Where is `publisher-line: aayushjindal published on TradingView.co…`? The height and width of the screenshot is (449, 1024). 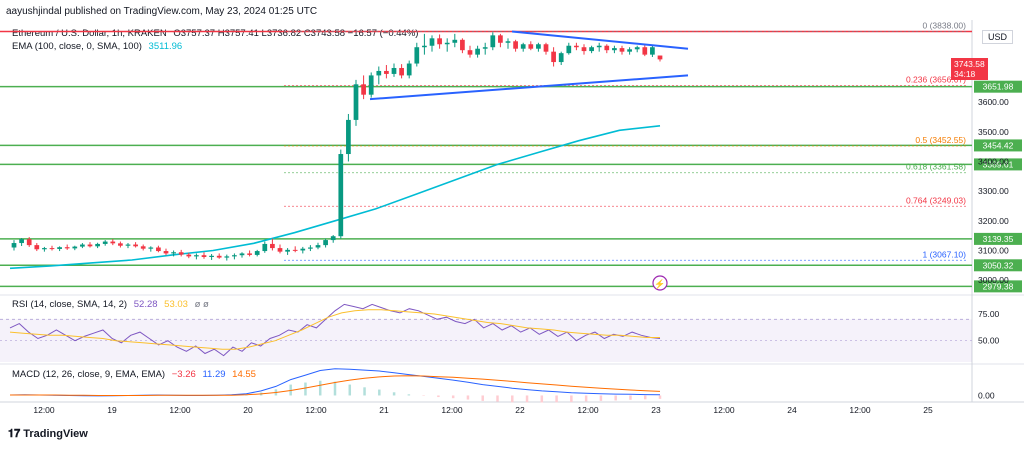 publisher-line: aayushjindal published on TradingView.co… is located at coordinates (162, 11).